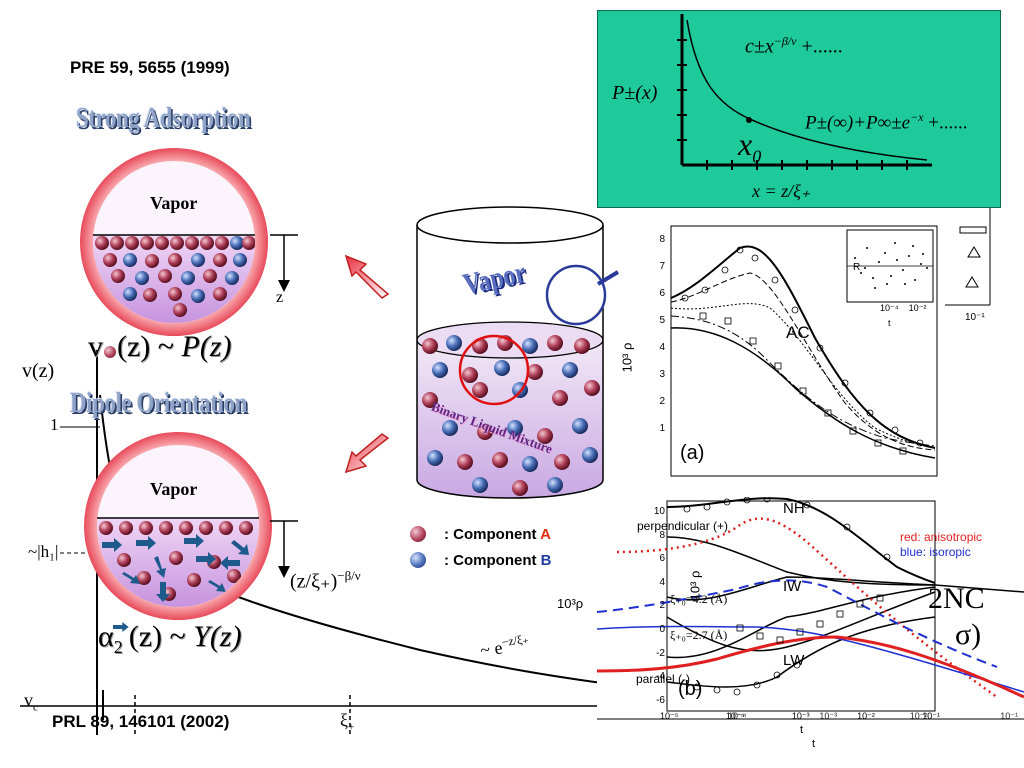 The image size is (1024, 768). What do you see at coordinates (325, 580) in the screenshot?
I see `bg-curve-label: (z/ξ₊)−β/ν` at bounding box center [325, 580].